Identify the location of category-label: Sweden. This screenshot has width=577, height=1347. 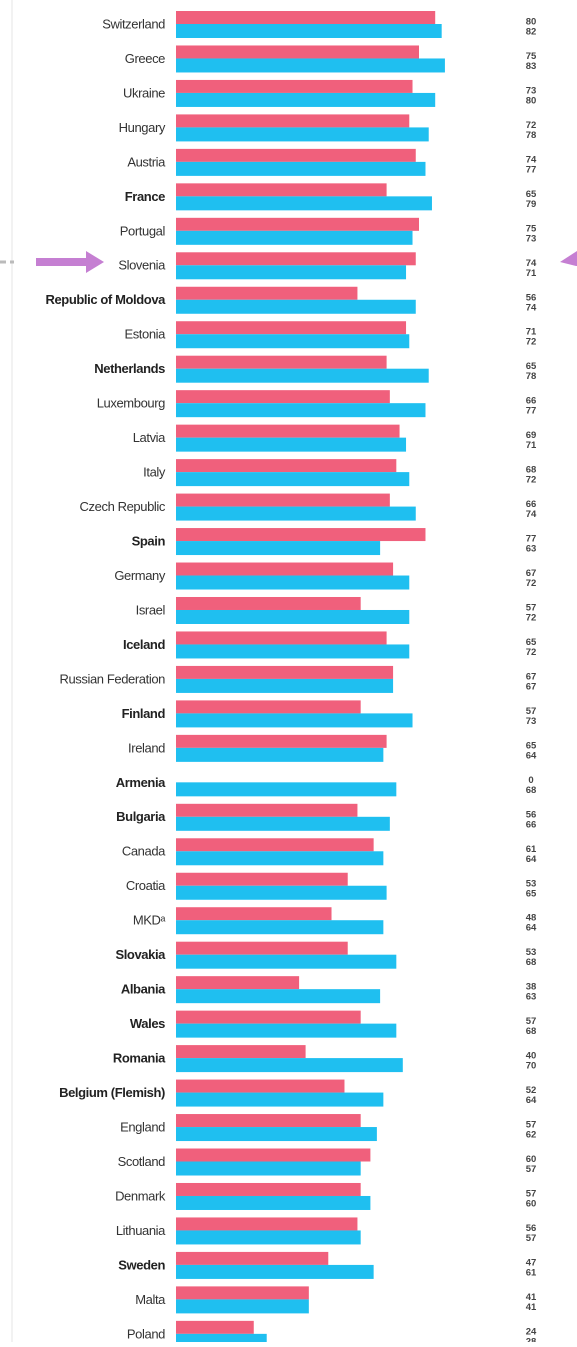
(141, 1264).